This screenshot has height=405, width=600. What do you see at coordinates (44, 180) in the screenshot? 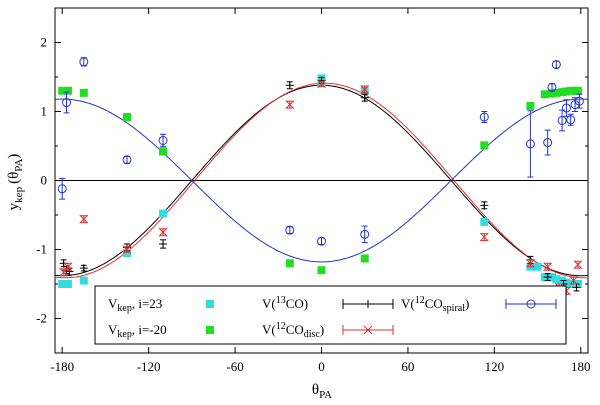
I see `y-tick-label: 0` at bounding box center [44, 180].